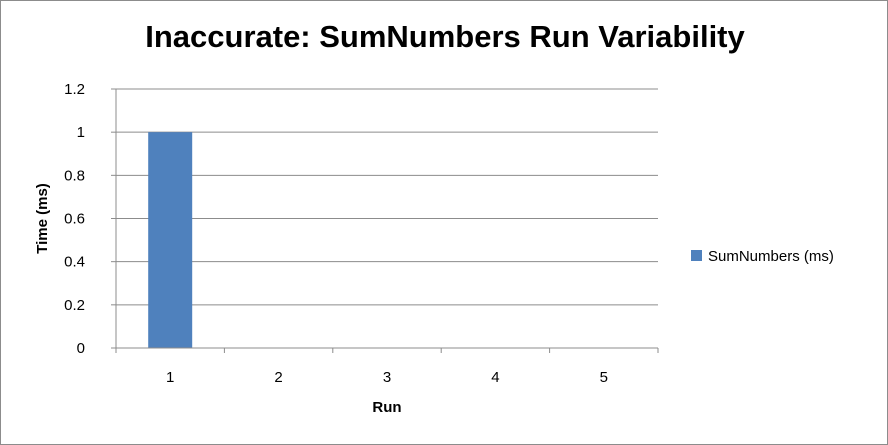 The image size is (888, 445). Describe the element at coordinates (90, 219) in the screenshot. I see `y-axis-ticks: 0 0.2 0.4 0.6 0.8 1 1.2` at that location.